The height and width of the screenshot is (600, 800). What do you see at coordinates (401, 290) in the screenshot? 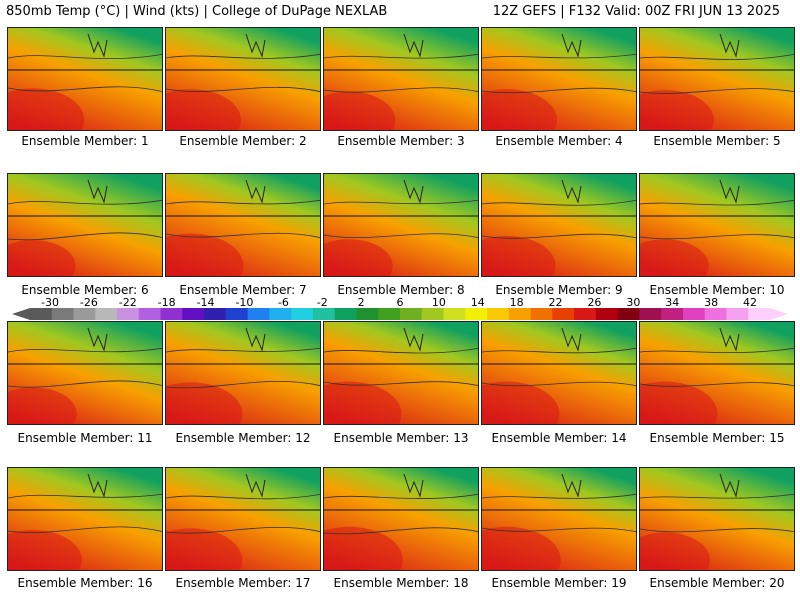
I see `ensemble-member-label: Ensemble Member: 8` at bounding box center [401, 290].